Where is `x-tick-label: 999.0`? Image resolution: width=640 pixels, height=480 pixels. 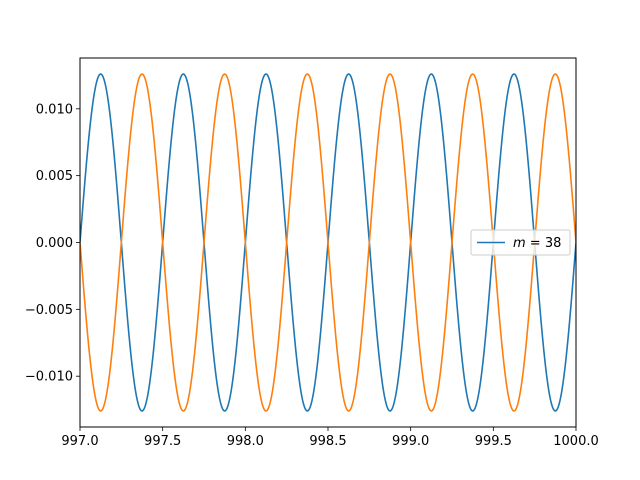 x-tick-label: 999.0 is located at coordinates (410, 441).